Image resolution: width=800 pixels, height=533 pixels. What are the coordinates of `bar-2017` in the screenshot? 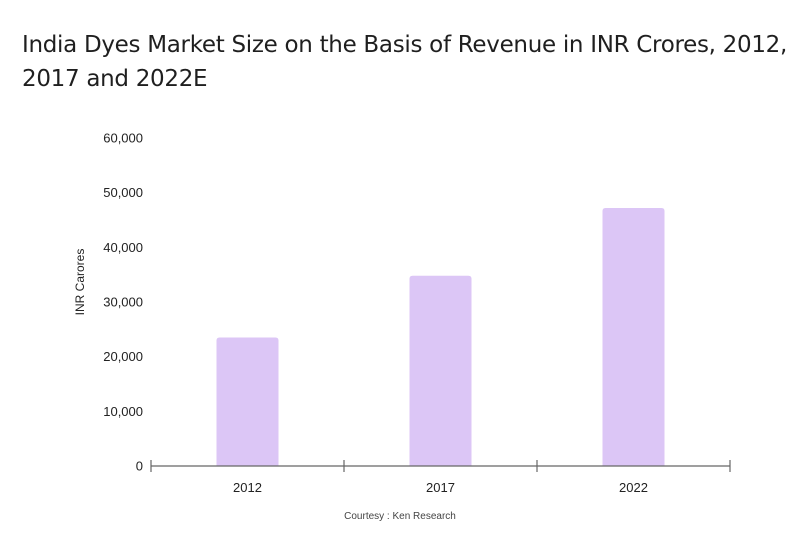 It's located at (440, 370).